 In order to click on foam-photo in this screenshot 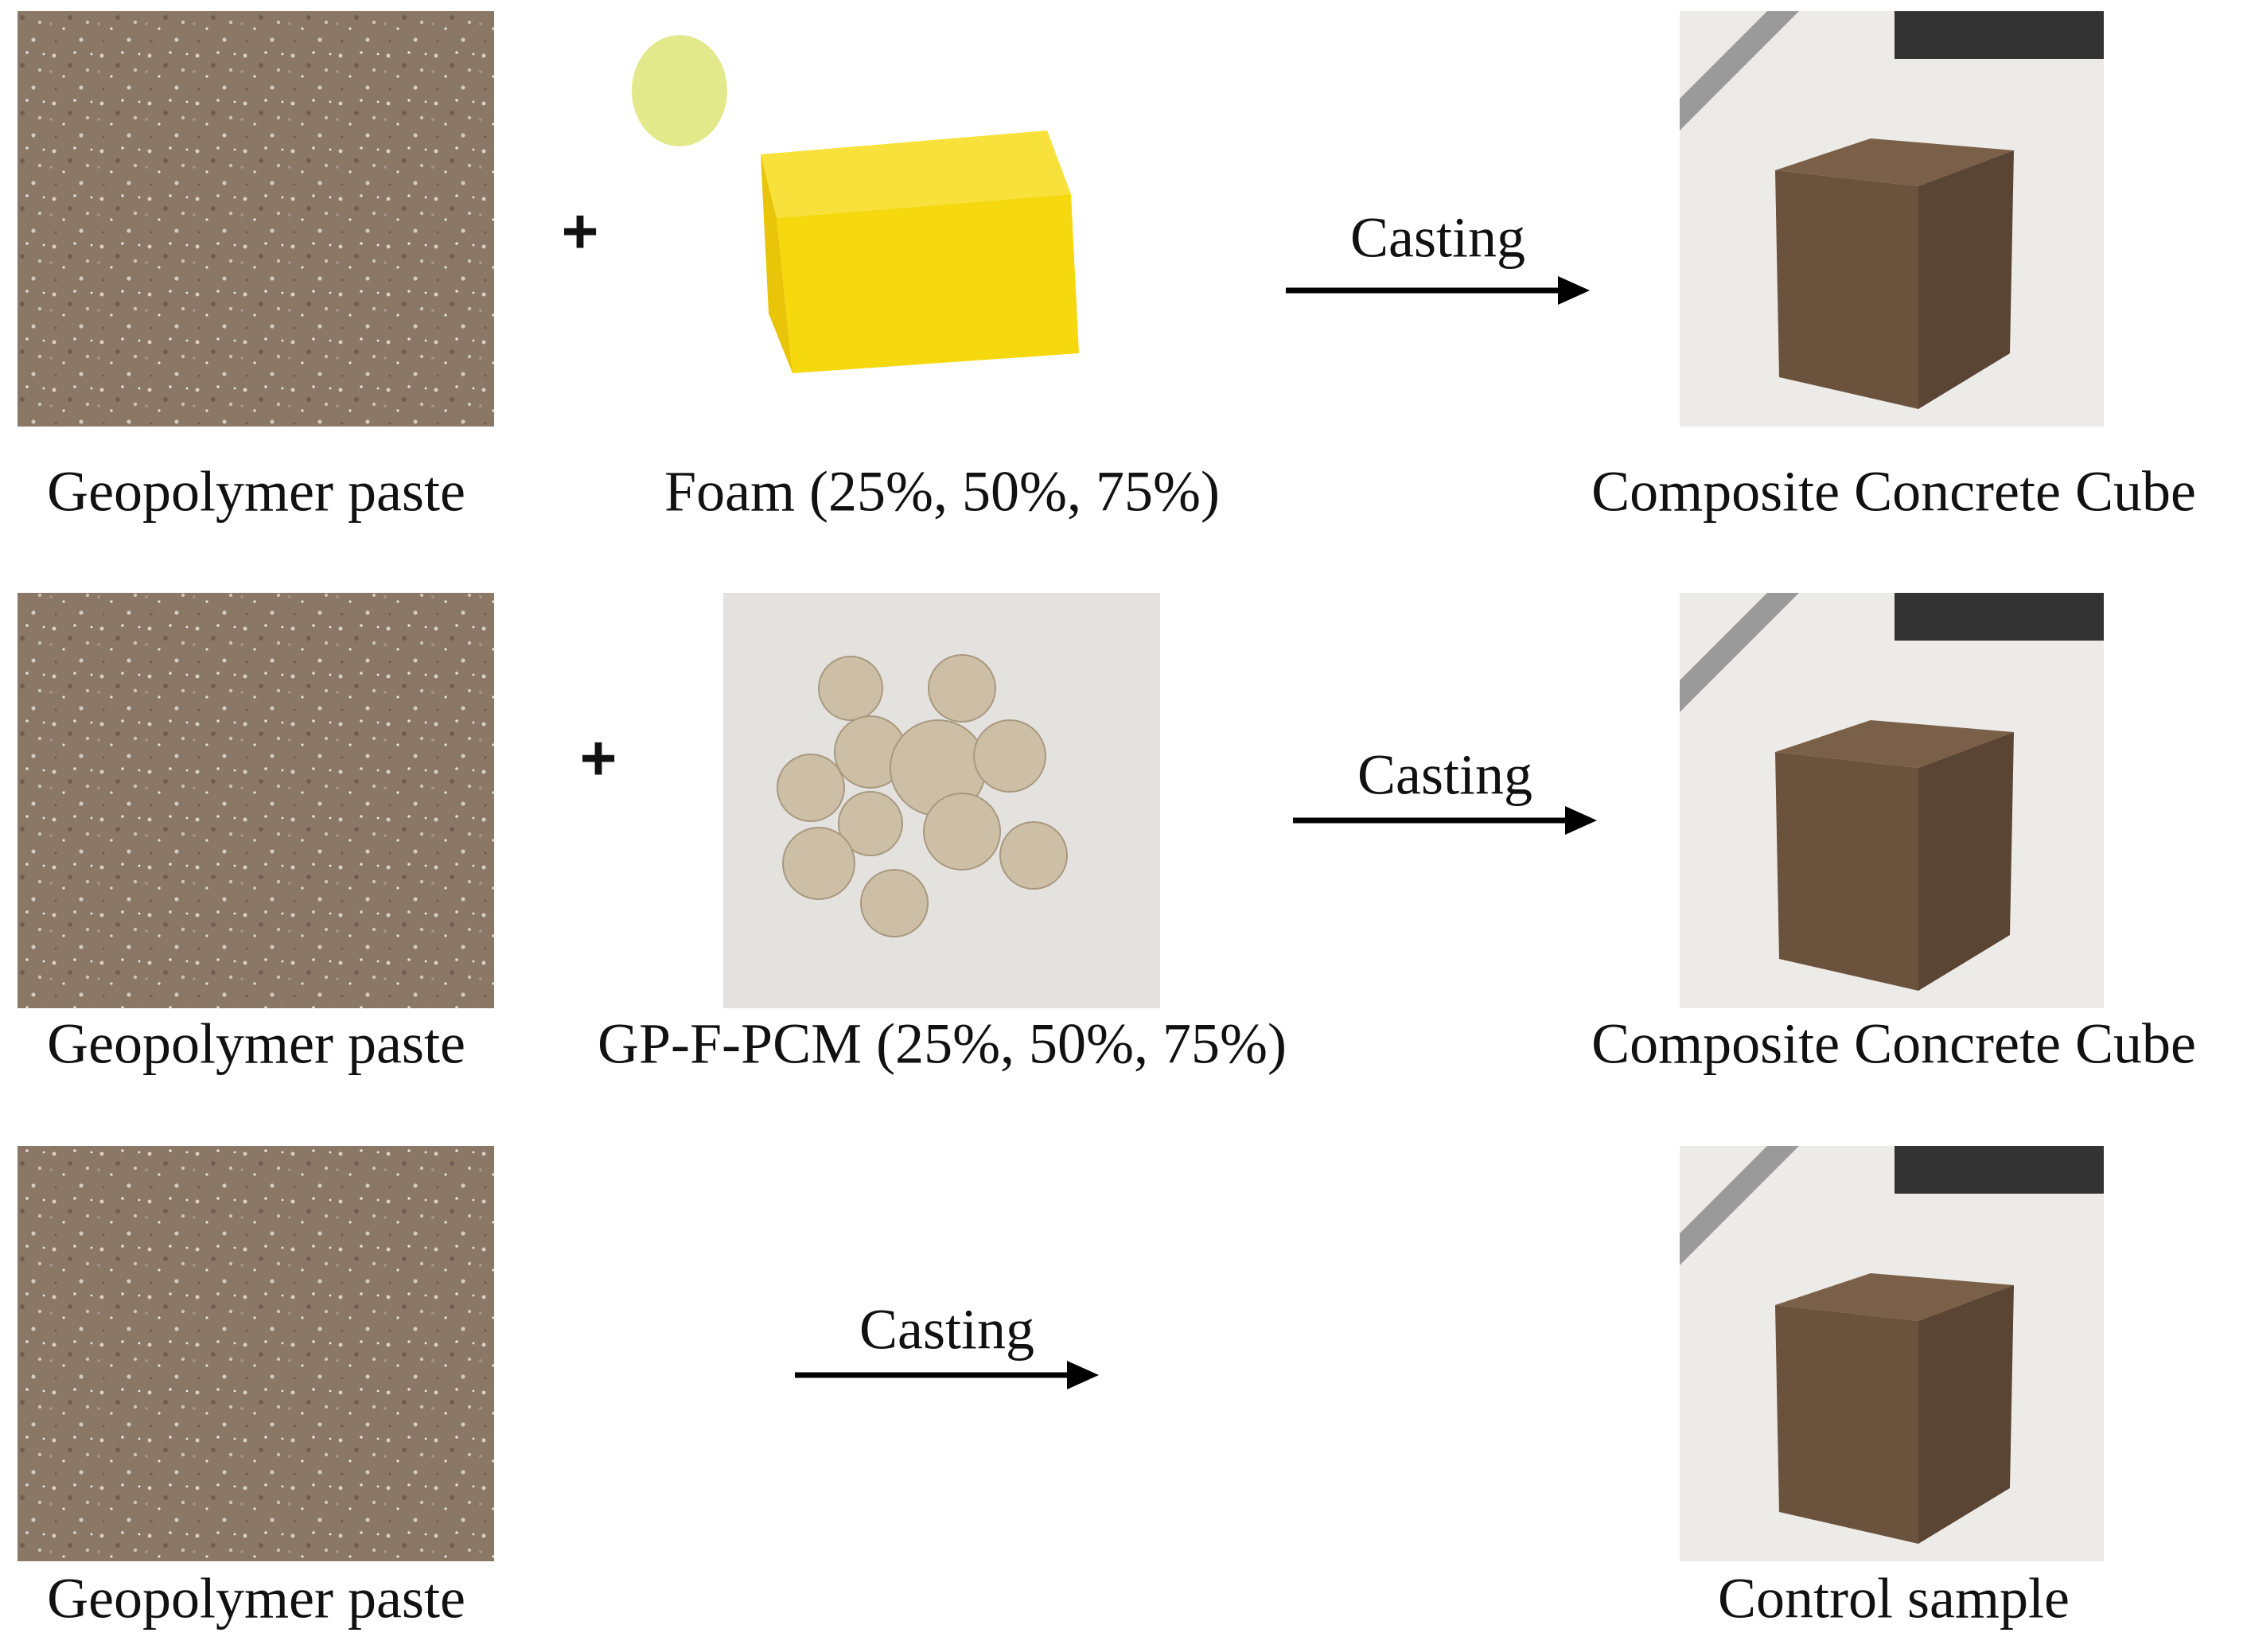, I will do `click(856, 204)`.